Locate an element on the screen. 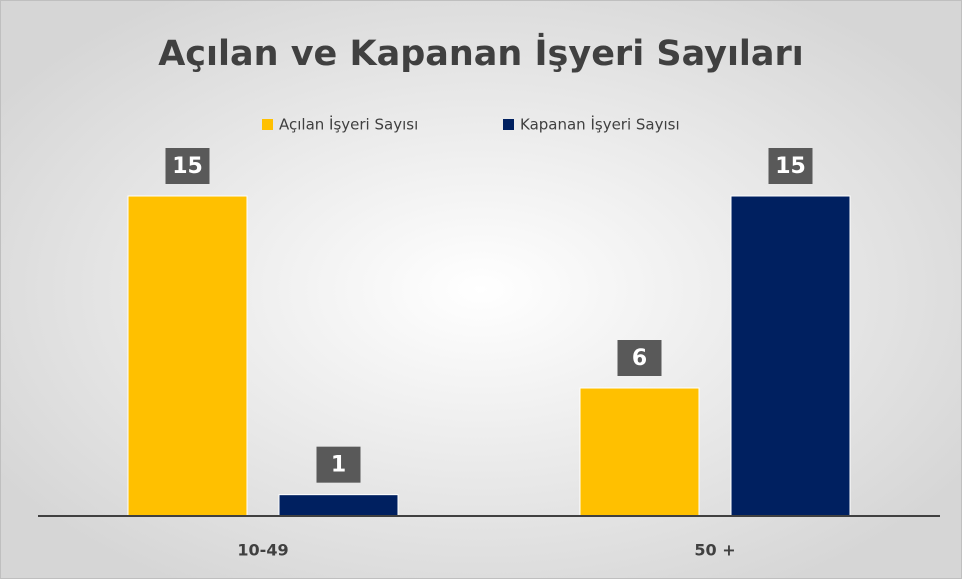 The height and width of the screenshot is (579, 962). chart-title: Açılan ve Kapanan İşyeri Sayıları is located at coordinates (481, 53).